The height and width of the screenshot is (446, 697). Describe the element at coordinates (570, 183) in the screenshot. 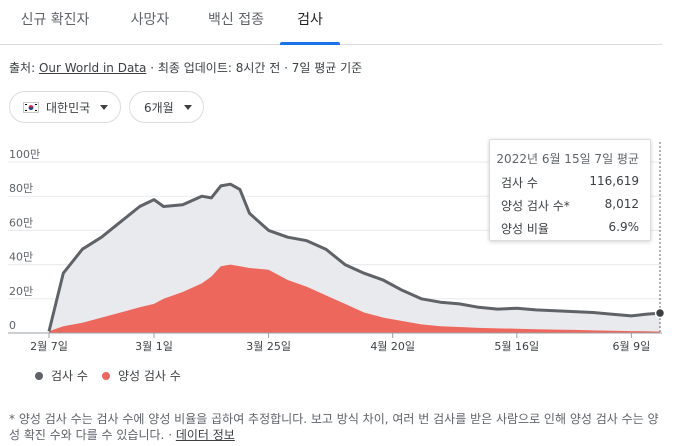

I see `tooltip-row-tests: 검사 수 116,619` at that location.